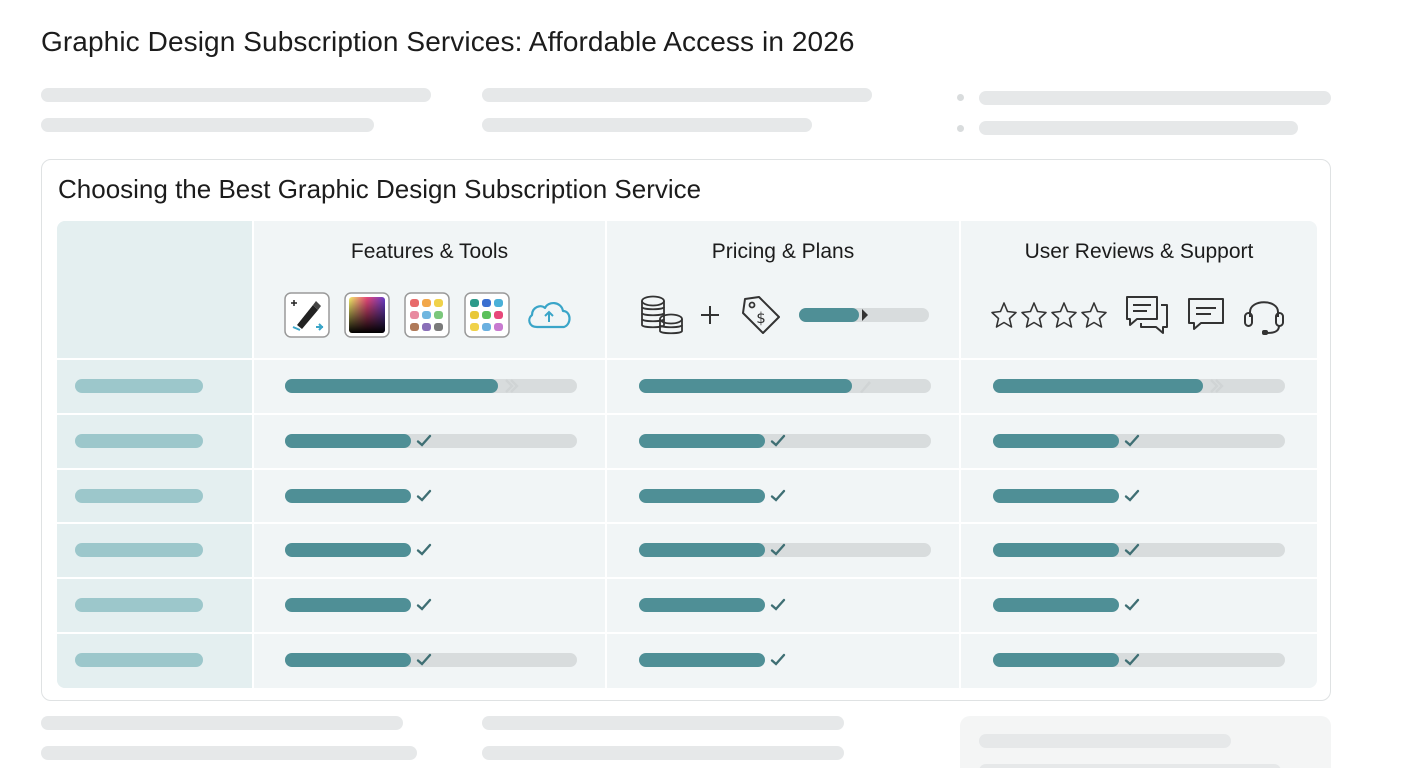 Image resolution: width=1408 pixels, height=768 pixels. I want to click on chat-bubbles-icon, so click(1147, 315).